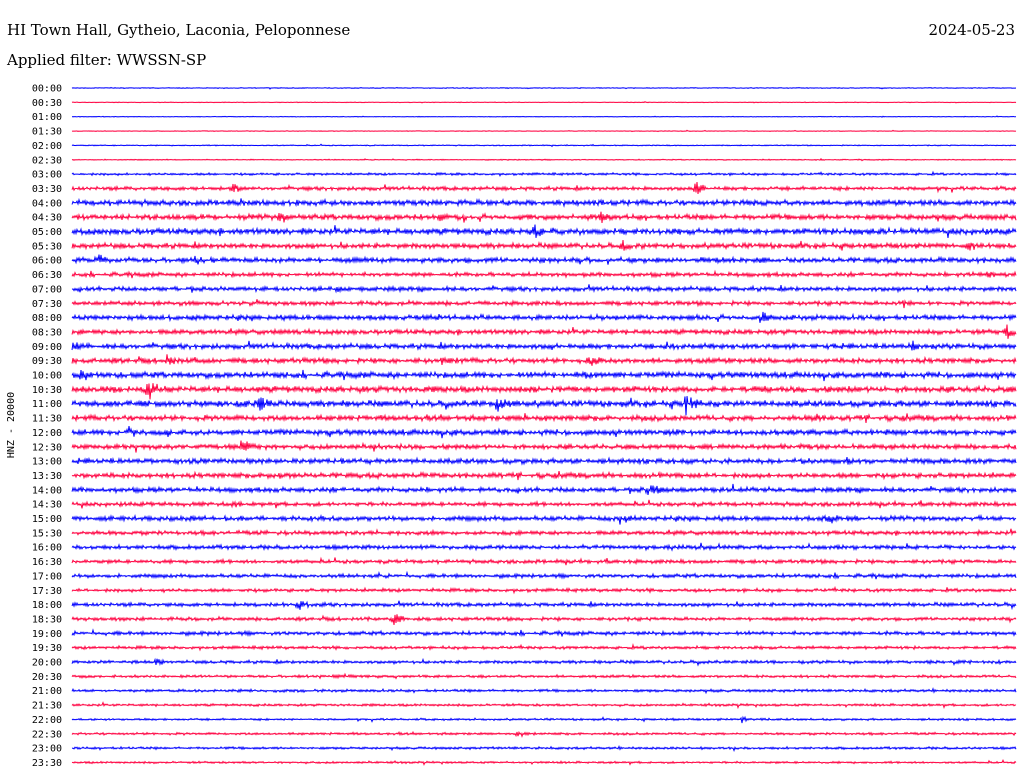 The height and width of the screenshot is (780, 1024). Describe the element at coordinates (47, 462) in the screenshot. I see `tick-label-1300: 13:00` at that location.